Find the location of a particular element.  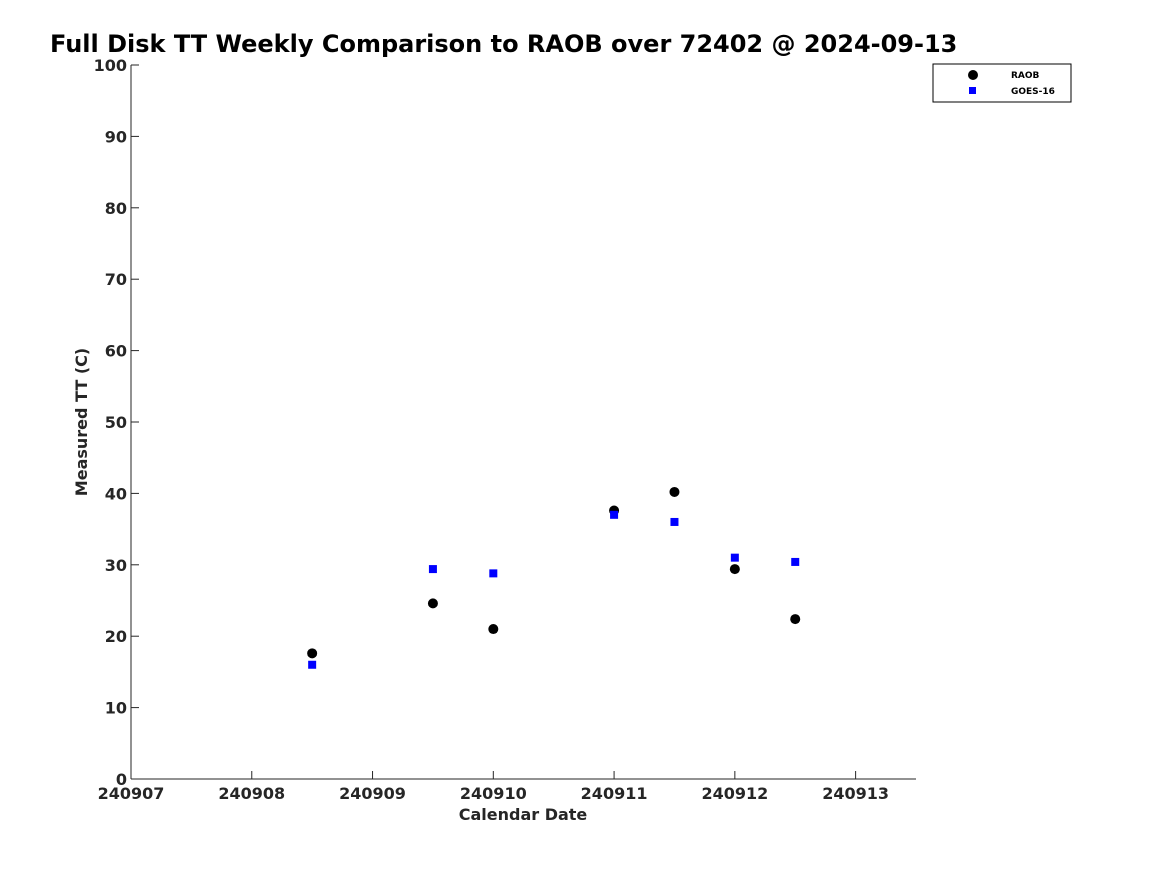

y-tick-label: 50 is located at coordinates (116, 422).